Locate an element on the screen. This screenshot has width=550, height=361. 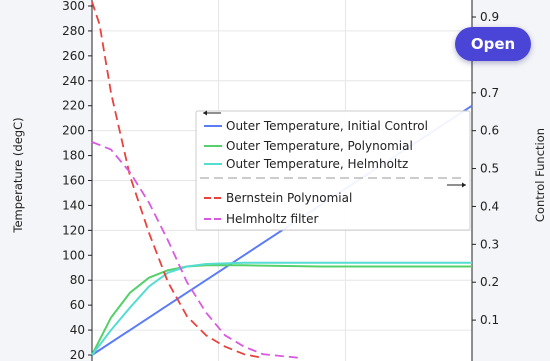
left-tick-label: 180 is located at coordinates (73, 156).